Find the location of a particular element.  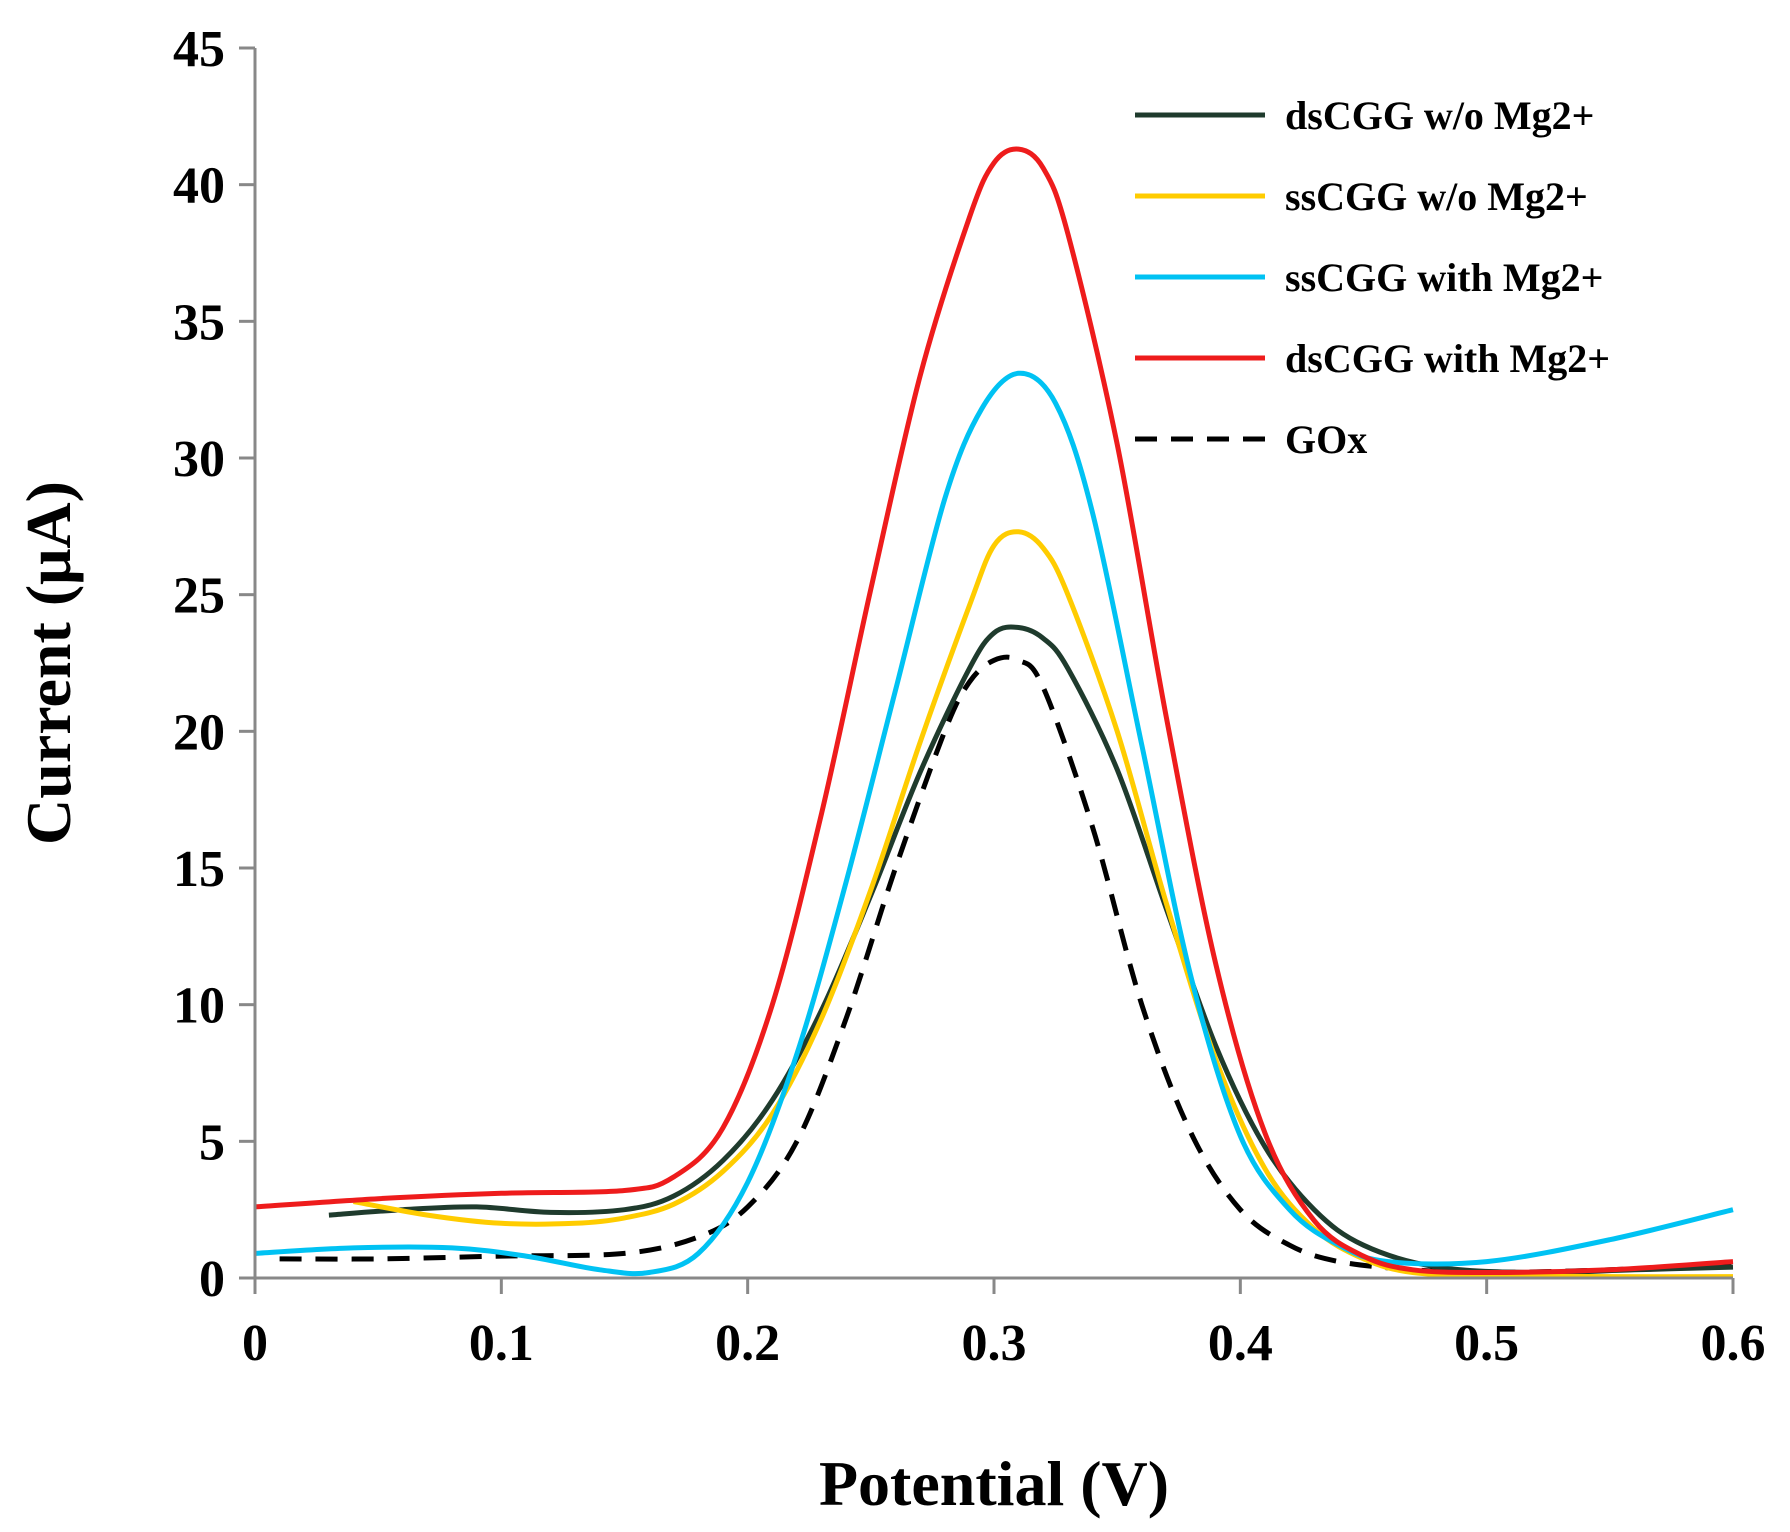

x-tick-label: 0.6 is located at coordinates (1733, 1343).